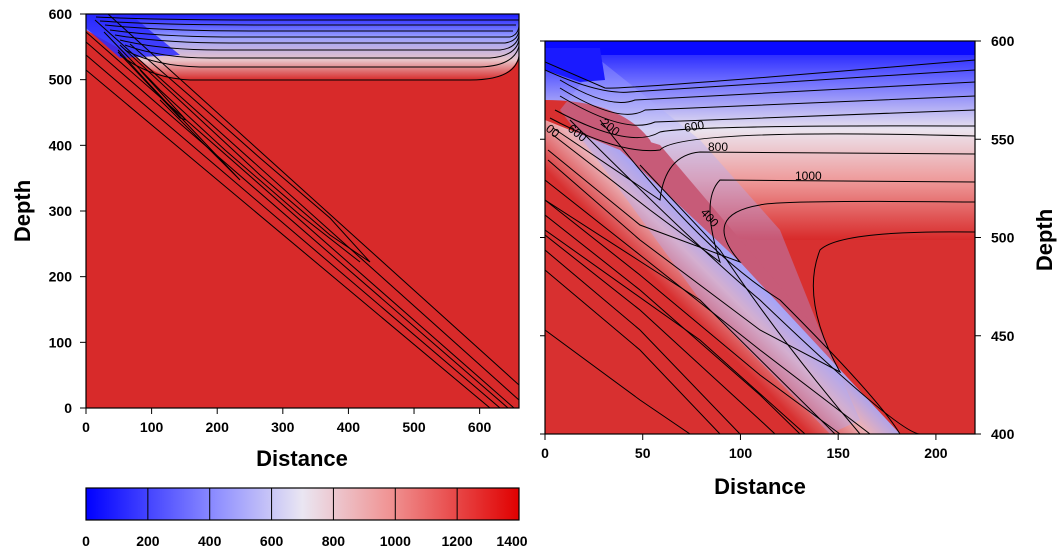 Image resolution: width=1063 pixels, height=556 pixels. What do you see at coordinates (61, 277) in the screenshot?
I see `left-y-tick-label: 200` at bounding box center [61, 277].